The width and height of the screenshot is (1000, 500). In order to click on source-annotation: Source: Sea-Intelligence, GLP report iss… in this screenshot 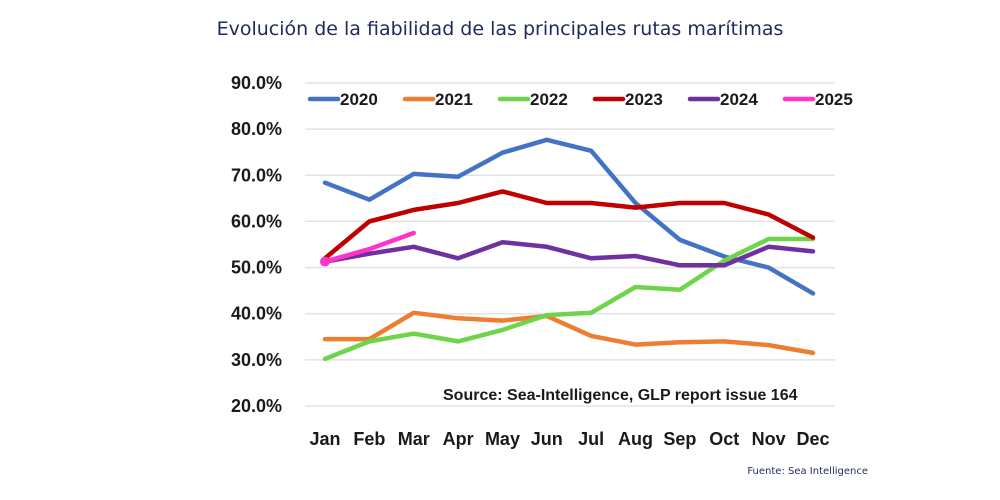, I will do `click(620, 395)`.